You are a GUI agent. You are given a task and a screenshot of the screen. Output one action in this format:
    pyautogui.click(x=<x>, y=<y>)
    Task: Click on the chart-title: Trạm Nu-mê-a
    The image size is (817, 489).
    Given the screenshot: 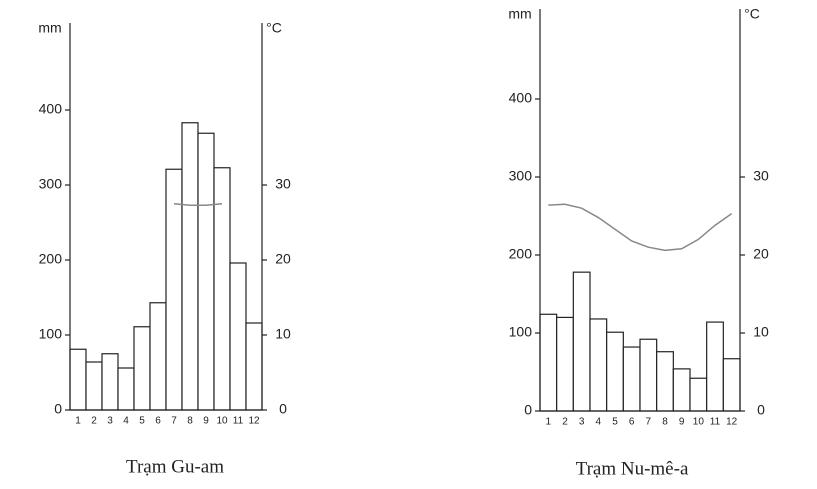 What is the action you would take?
    pyautogui.click(x=632, y=468)
    